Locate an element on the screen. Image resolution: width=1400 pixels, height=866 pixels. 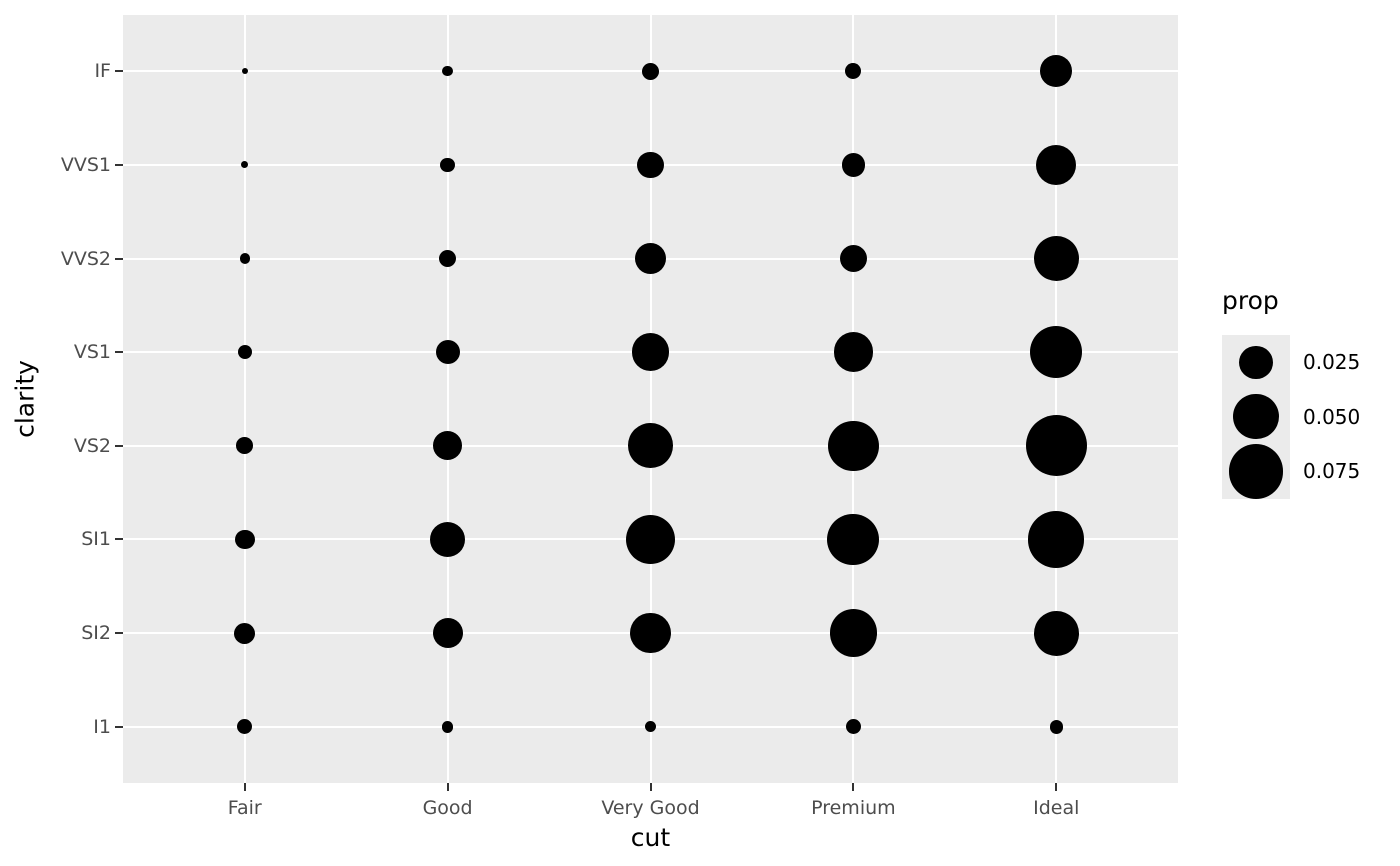
y-tick-label: IF is located at coordinates (102, 71).